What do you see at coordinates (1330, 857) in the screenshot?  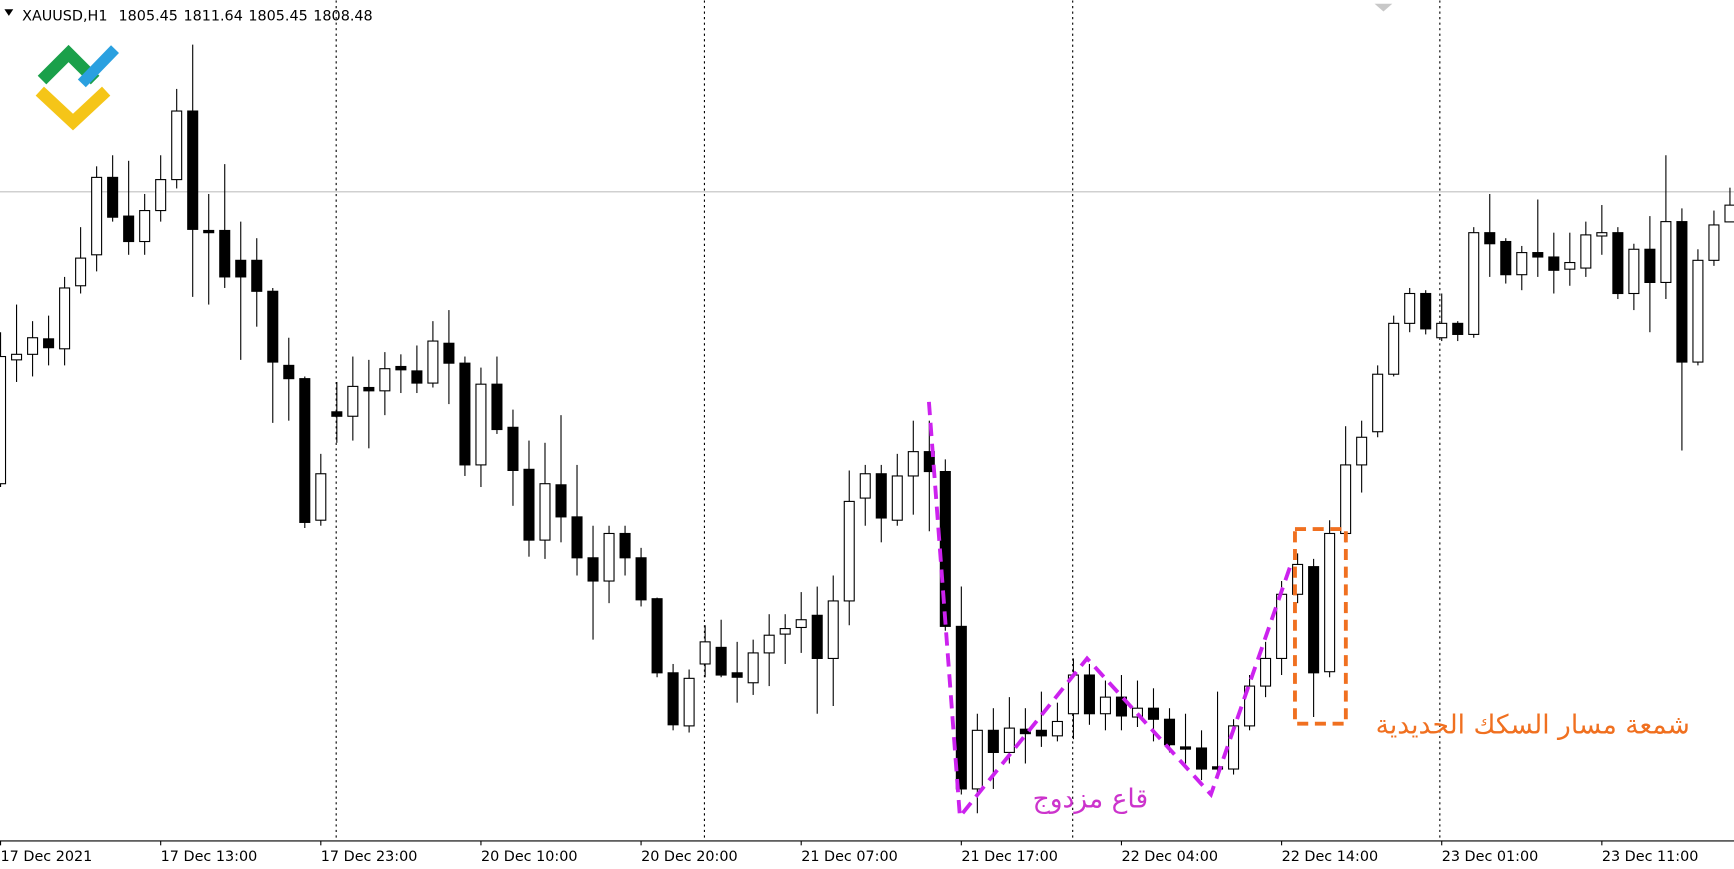 I see `x-tick-label: 22 Dec 14:00` at bounding box center [1330, 857].